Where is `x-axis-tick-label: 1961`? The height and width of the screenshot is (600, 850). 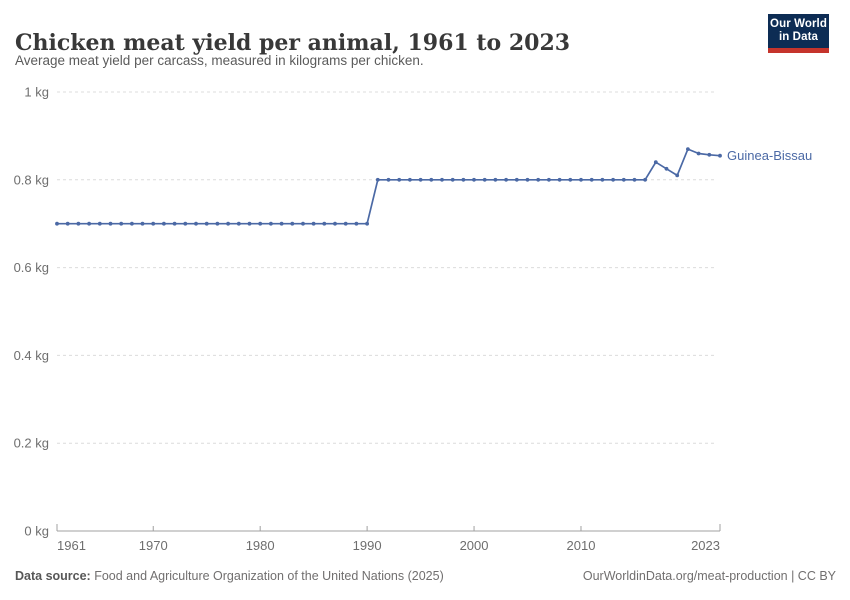 x-axis-tick-label: 1961 is located at coordinates (71, 545).